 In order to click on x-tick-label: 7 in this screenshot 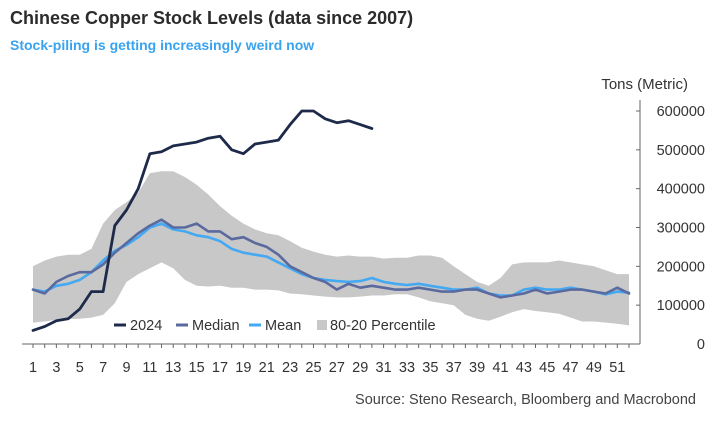, I will do `click(103, 368)`.